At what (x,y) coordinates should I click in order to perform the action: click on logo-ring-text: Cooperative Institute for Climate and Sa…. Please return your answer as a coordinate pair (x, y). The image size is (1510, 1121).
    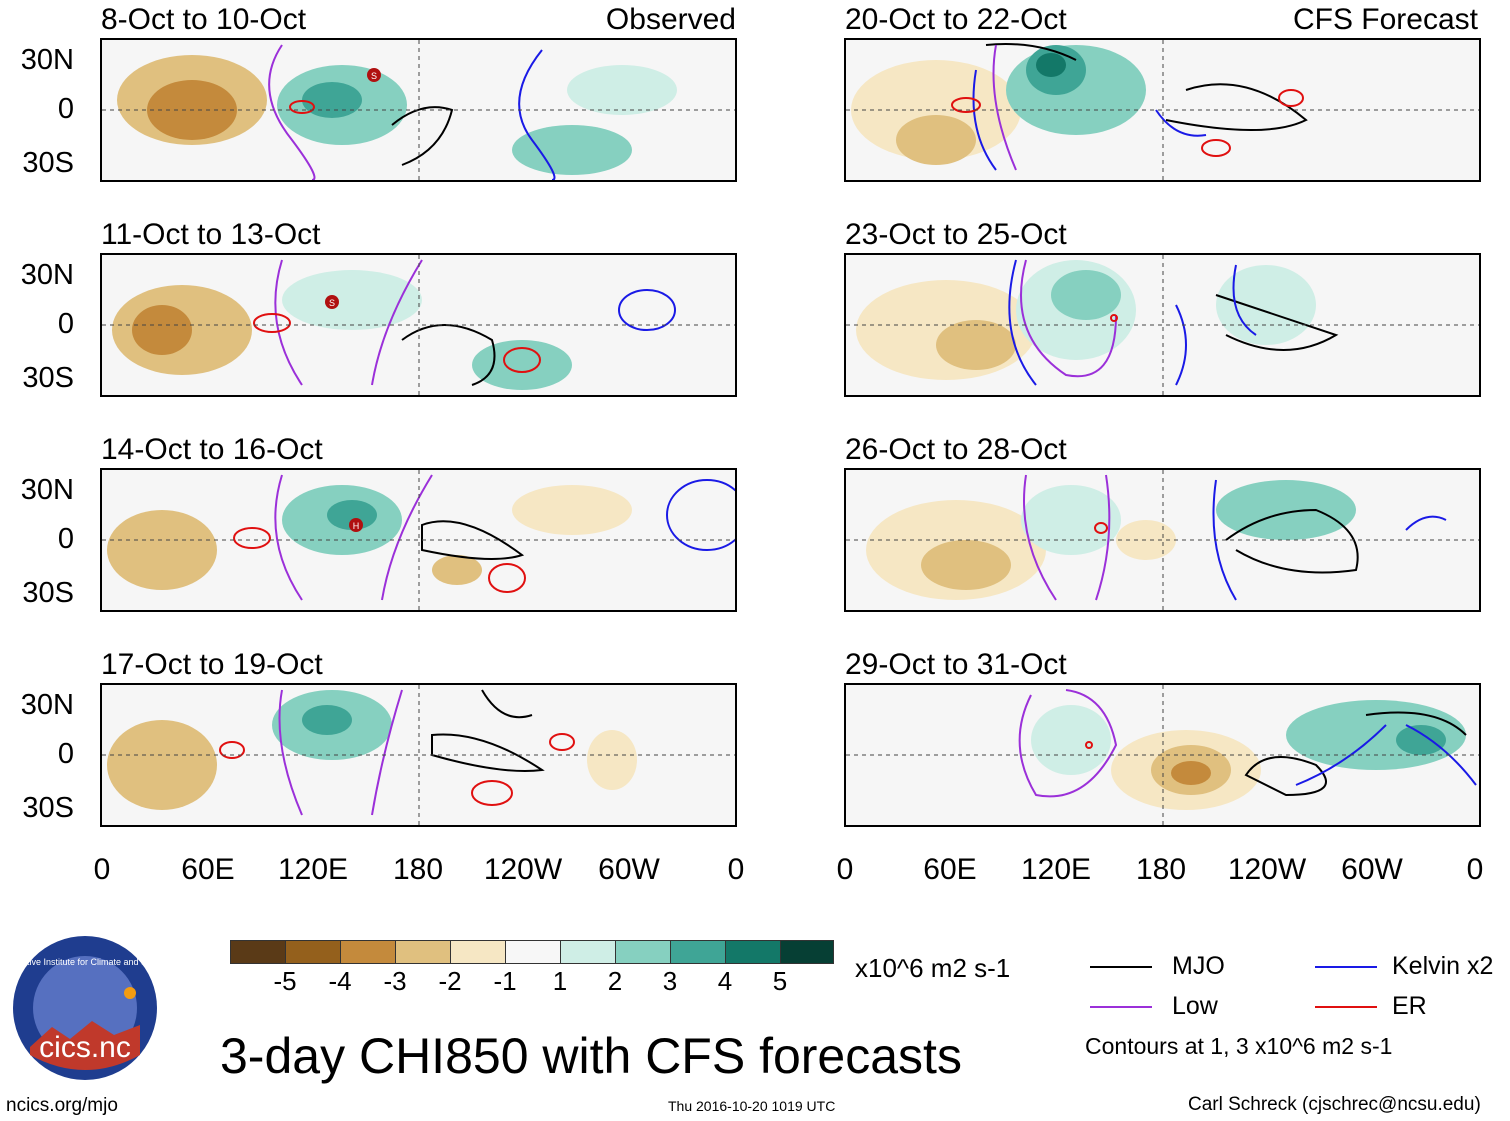
    Looking at the image, I should click on (85, 962).